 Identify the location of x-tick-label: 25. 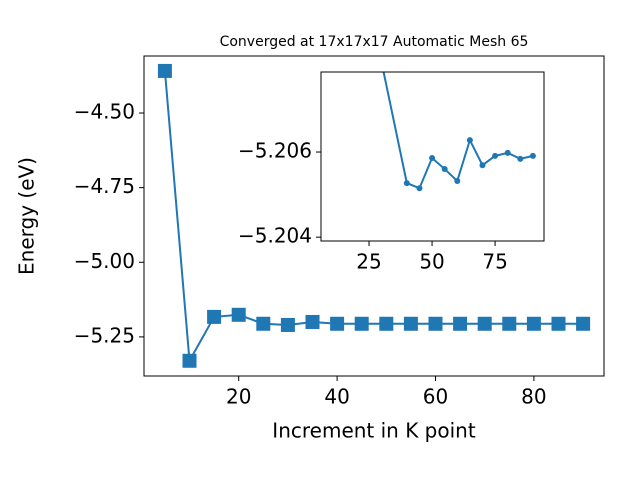
(368, 262).